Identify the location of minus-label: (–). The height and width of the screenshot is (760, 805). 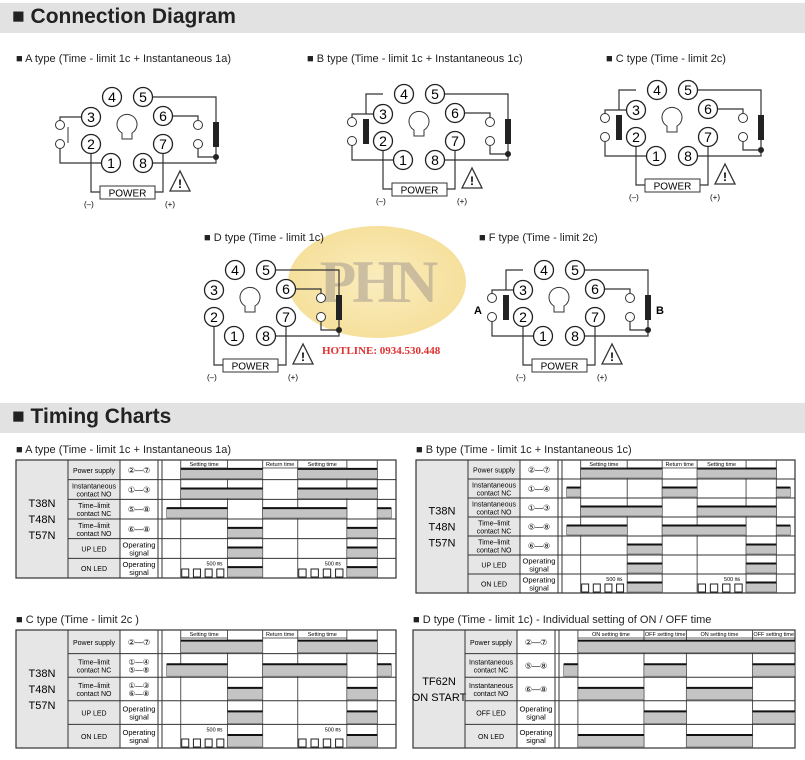
(212, 377).